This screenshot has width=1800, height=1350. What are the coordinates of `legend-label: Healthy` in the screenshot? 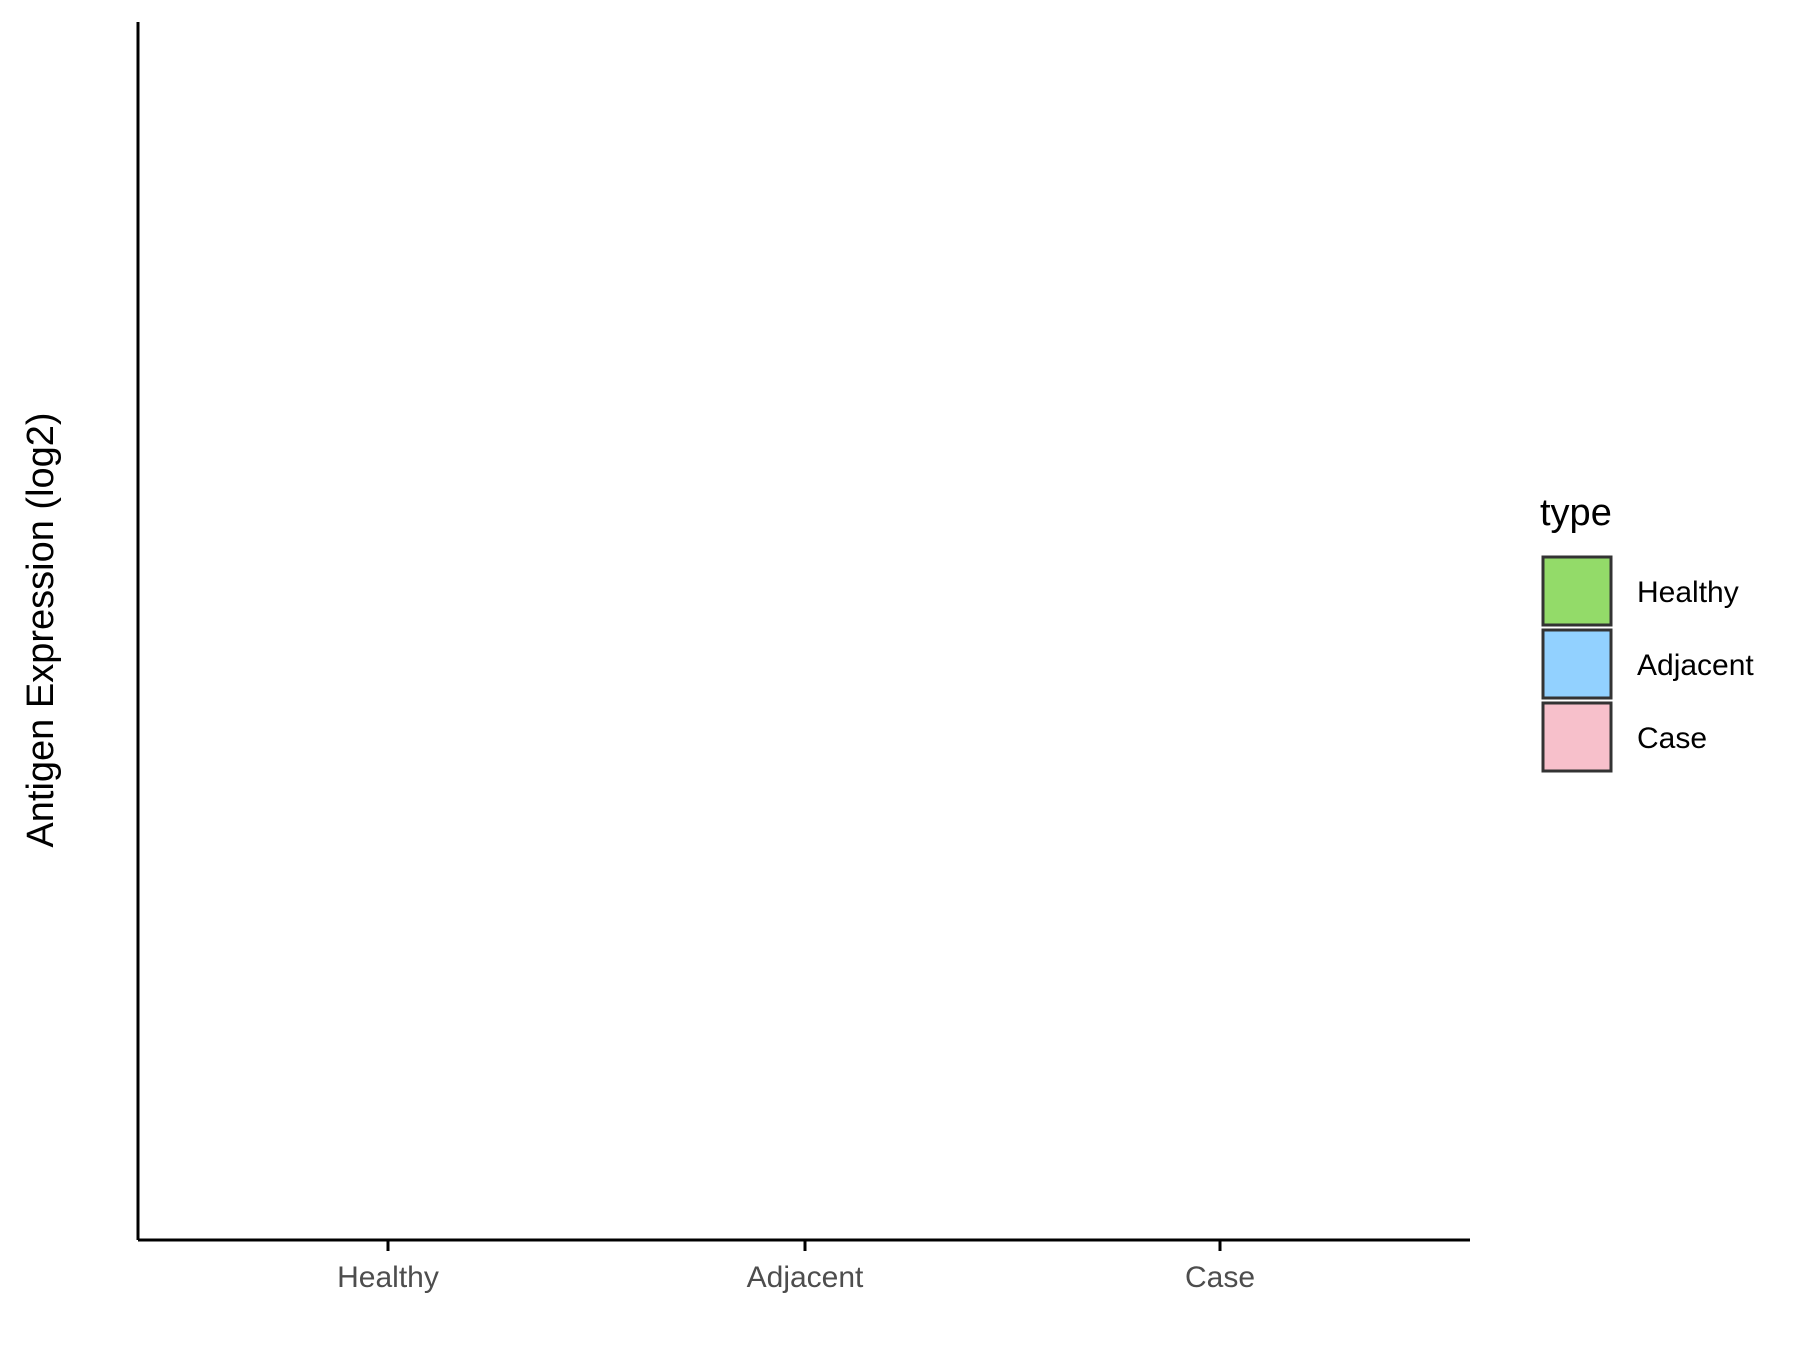 It's located at (1688, 592).